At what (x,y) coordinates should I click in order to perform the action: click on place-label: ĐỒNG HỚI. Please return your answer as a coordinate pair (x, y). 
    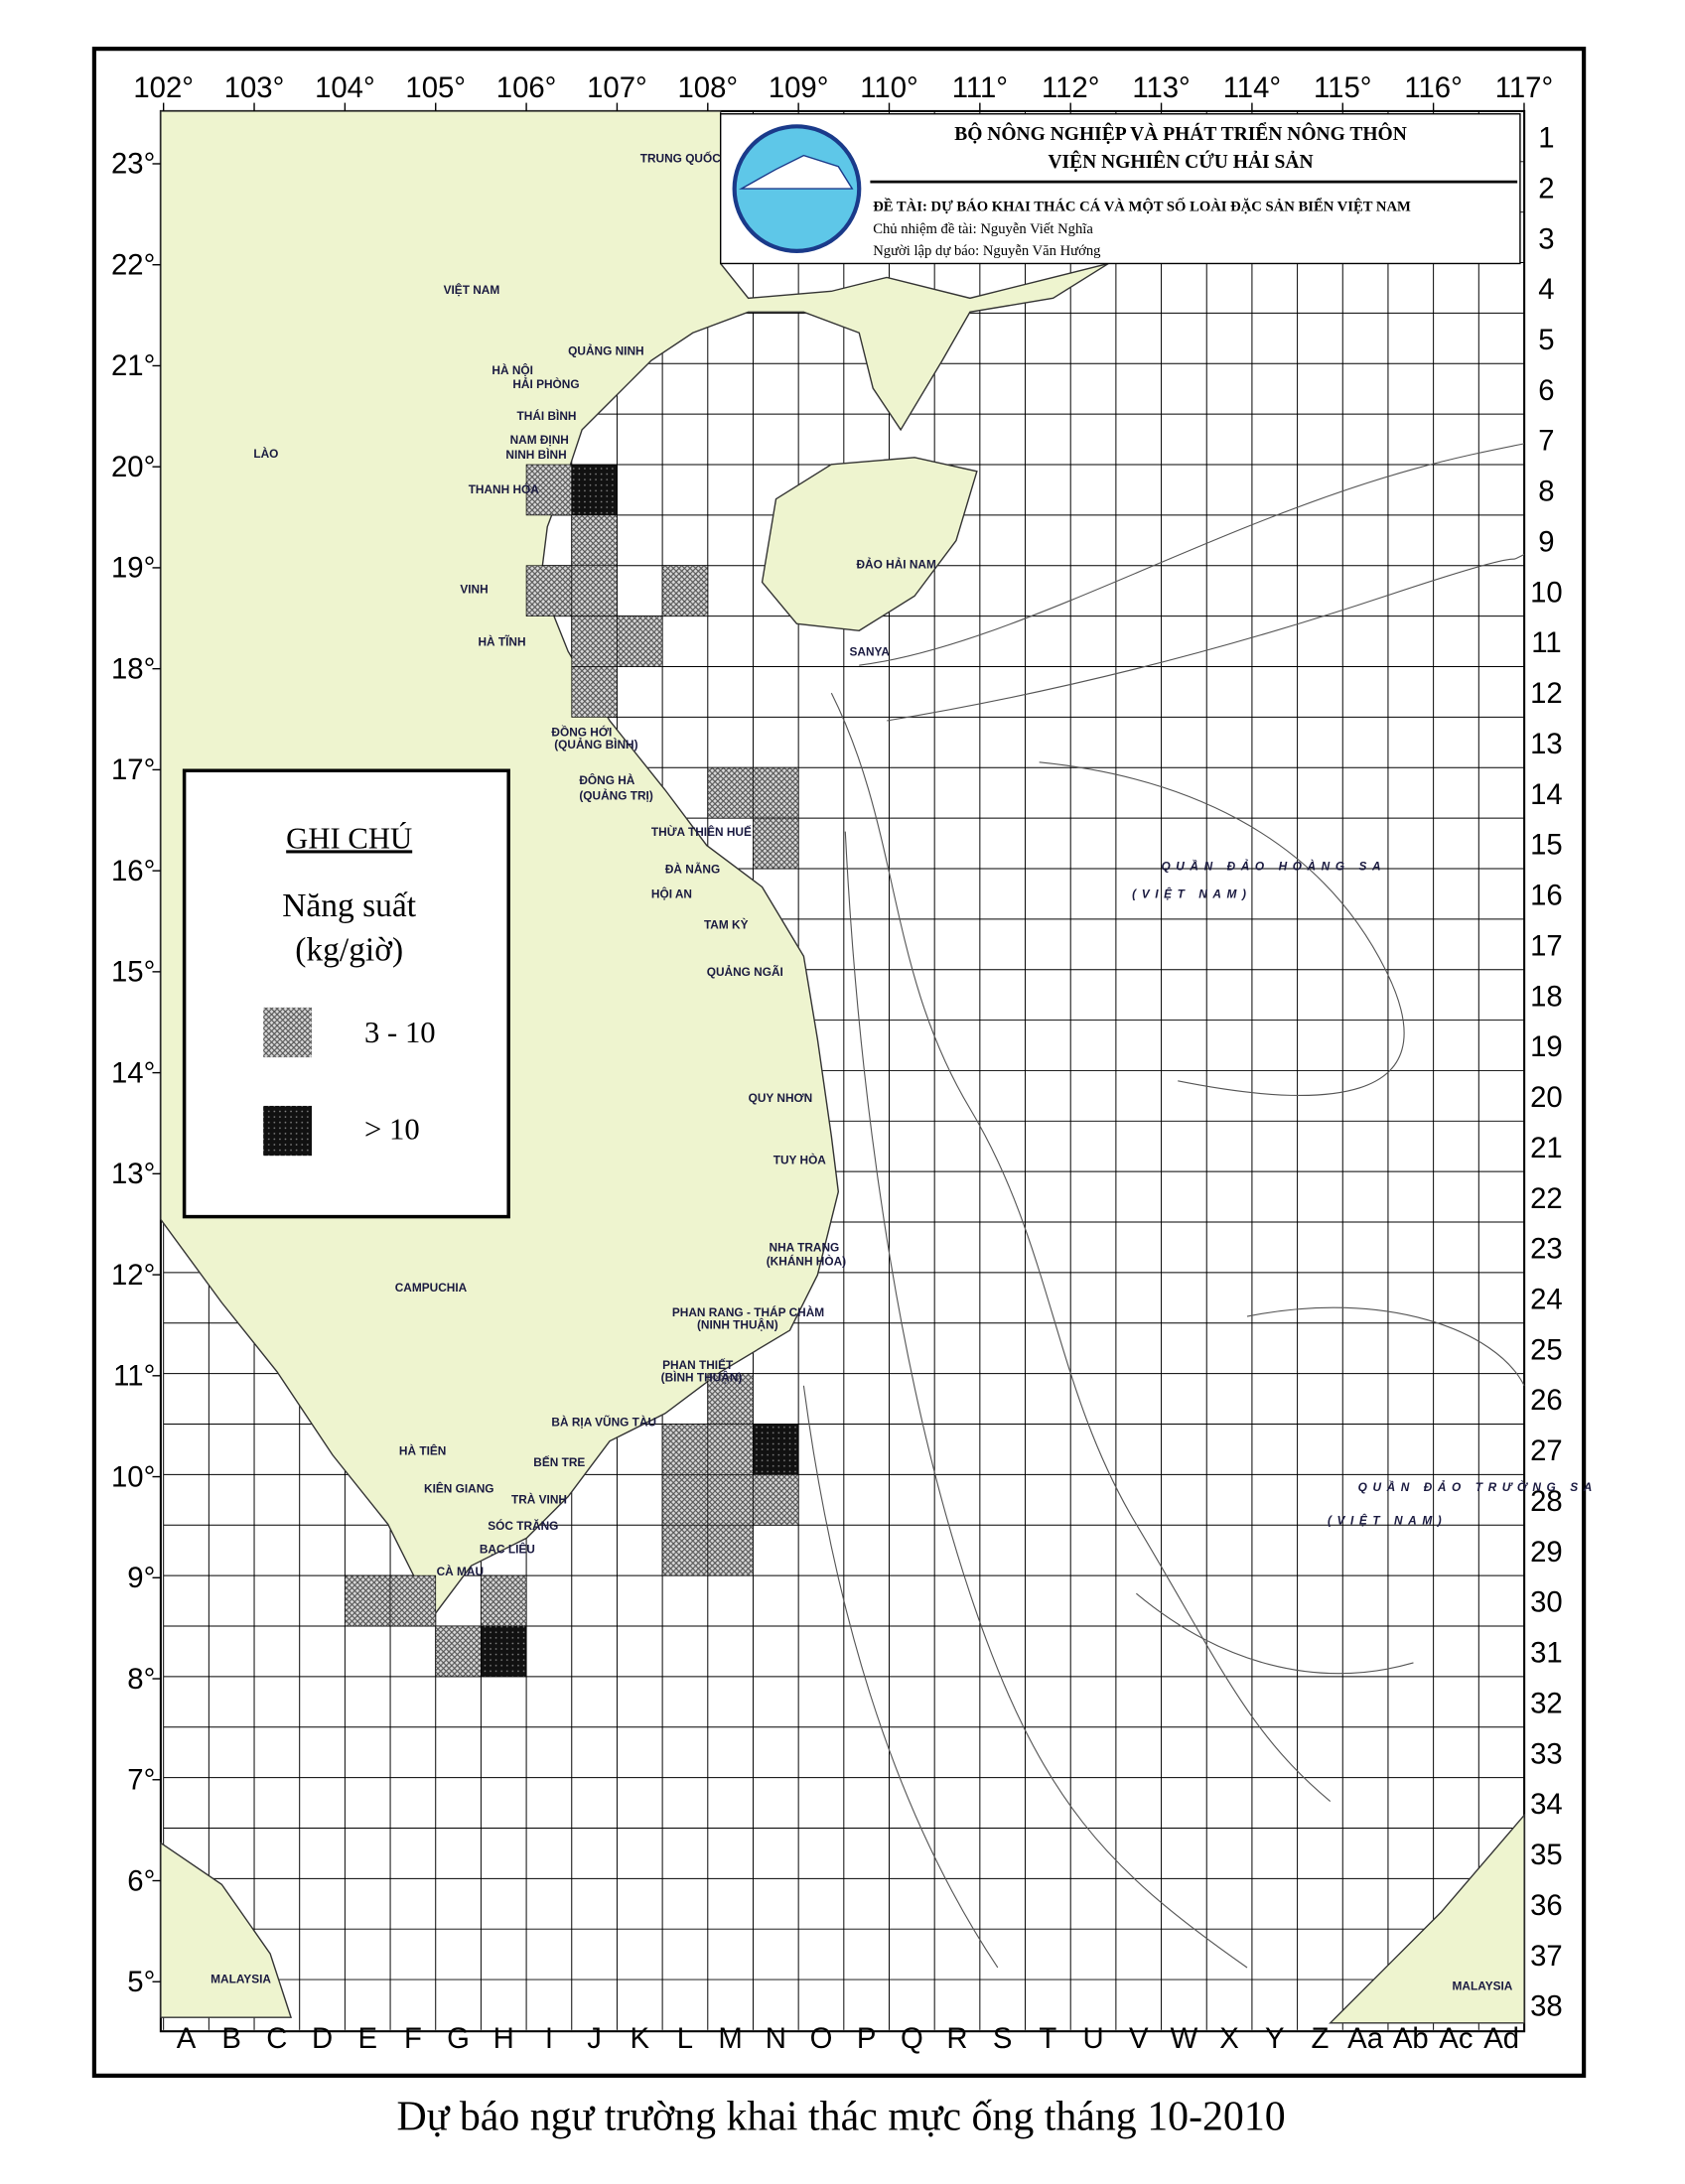
    Looking at the image, I should click on (581, 731).